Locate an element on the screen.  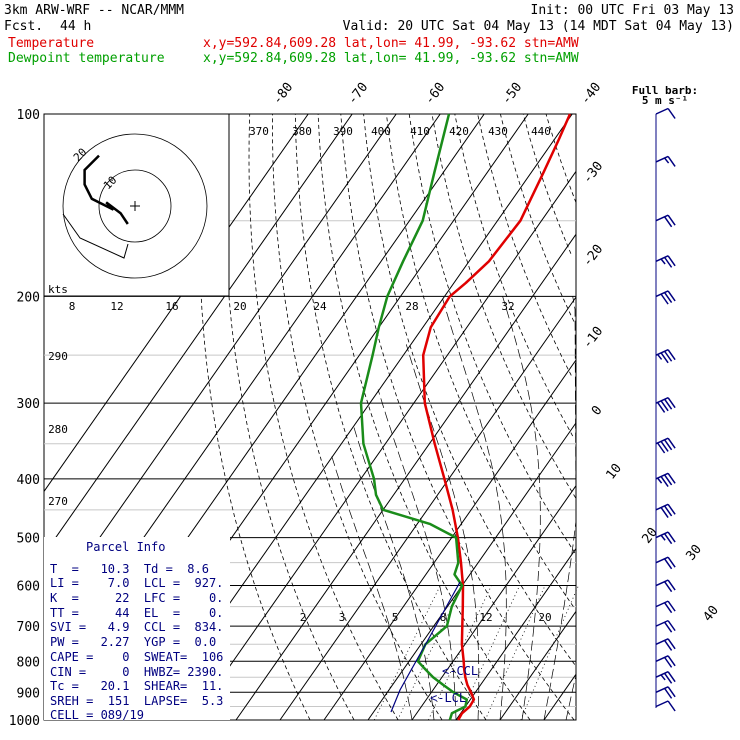
pressure-label-800: 800 is located at coordinates (28, 662).